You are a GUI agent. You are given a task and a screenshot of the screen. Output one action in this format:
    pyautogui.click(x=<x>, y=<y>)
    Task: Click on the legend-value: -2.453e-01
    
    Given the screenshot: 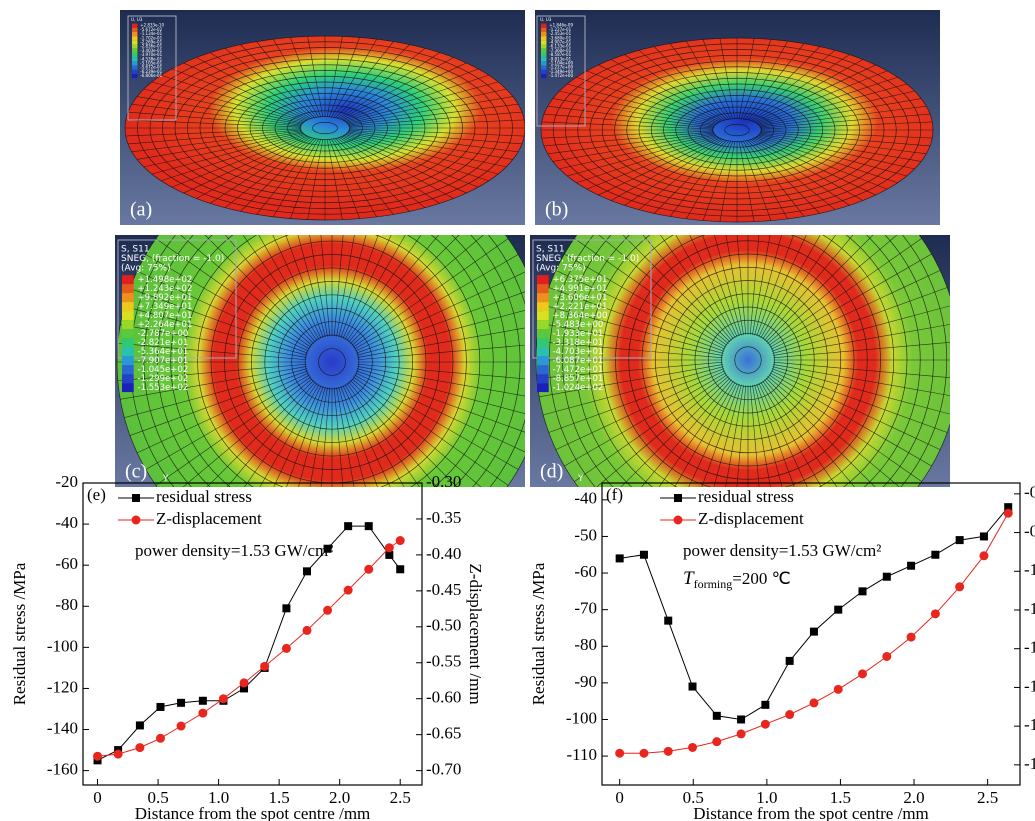 What is the action you would take?
    pyautogui.click(x=560, y=33)
    